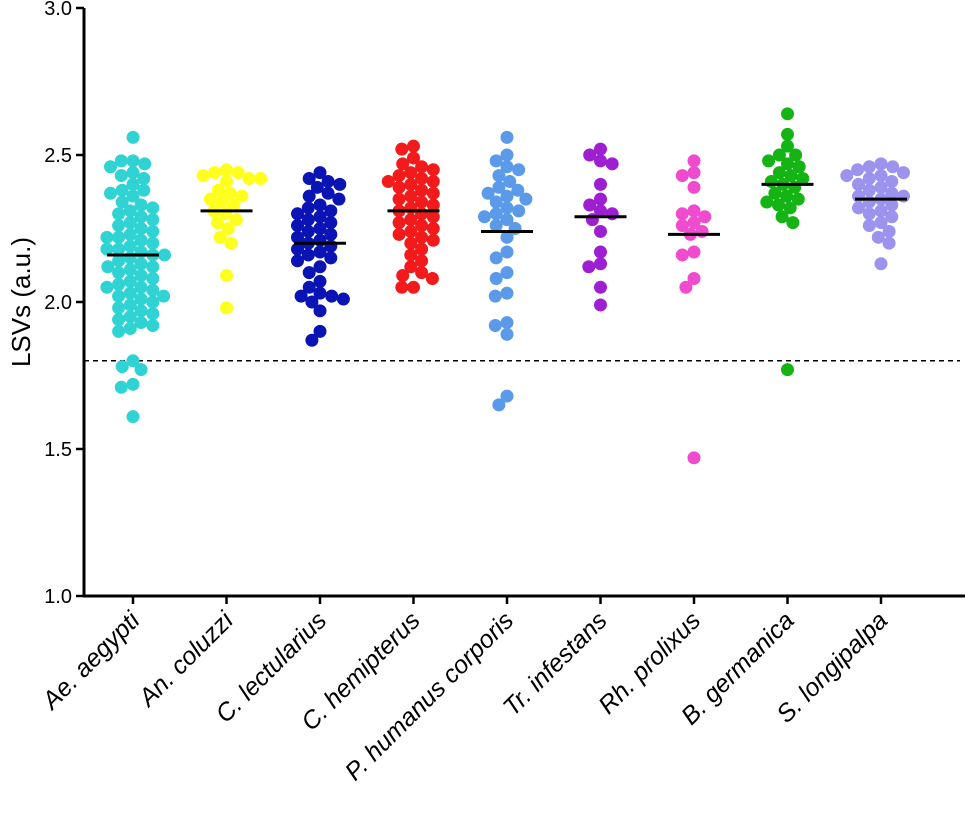  I want to click on y-tick-label: 3.0, so click(58, 10).